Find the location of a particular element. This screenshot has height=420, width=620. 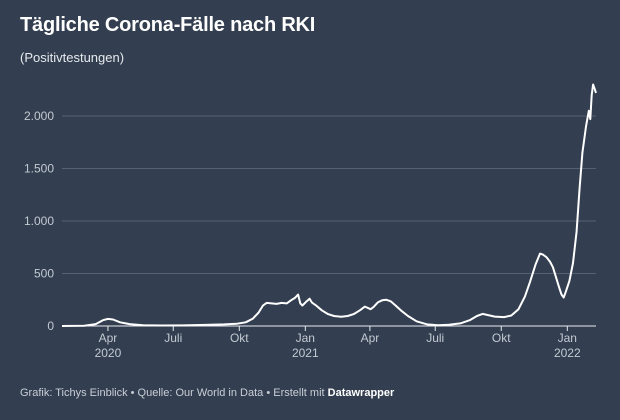

x-tick-year: 2022 is located at coordinates (567, 353).